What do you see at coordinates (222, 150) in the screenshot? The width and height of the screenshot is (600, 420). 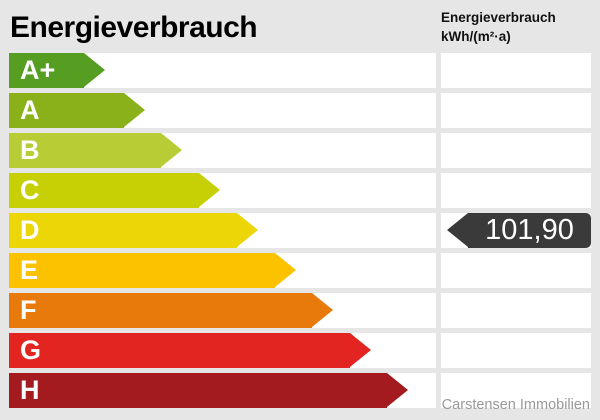 I see `band-track: B` at bounding box center [222, 150].